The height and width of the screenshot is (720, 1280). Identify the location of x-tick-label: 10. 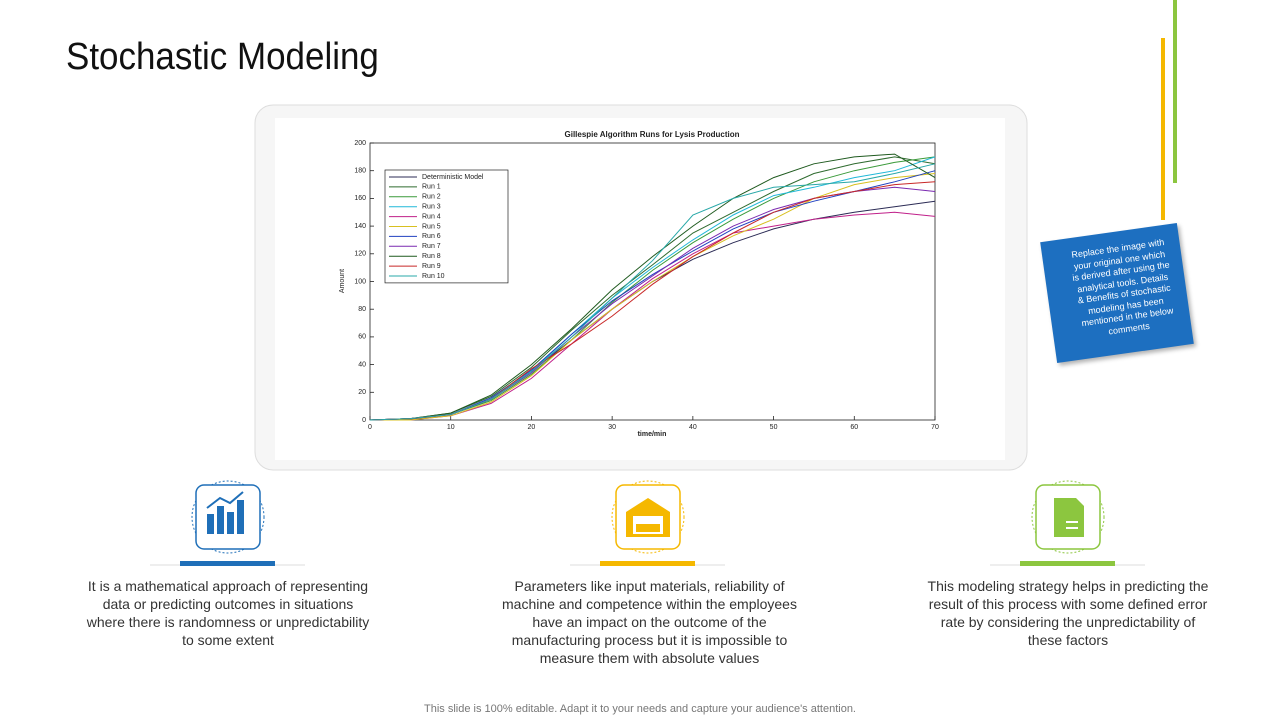
(451, 427).